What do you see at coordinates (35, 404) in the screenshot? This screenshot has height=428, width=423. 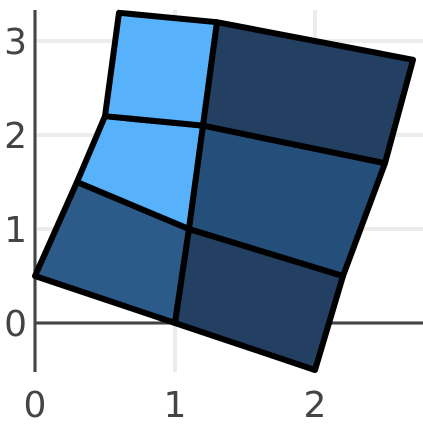 I see `x-tick-label-0: 0` at bounding box center [35, 404].